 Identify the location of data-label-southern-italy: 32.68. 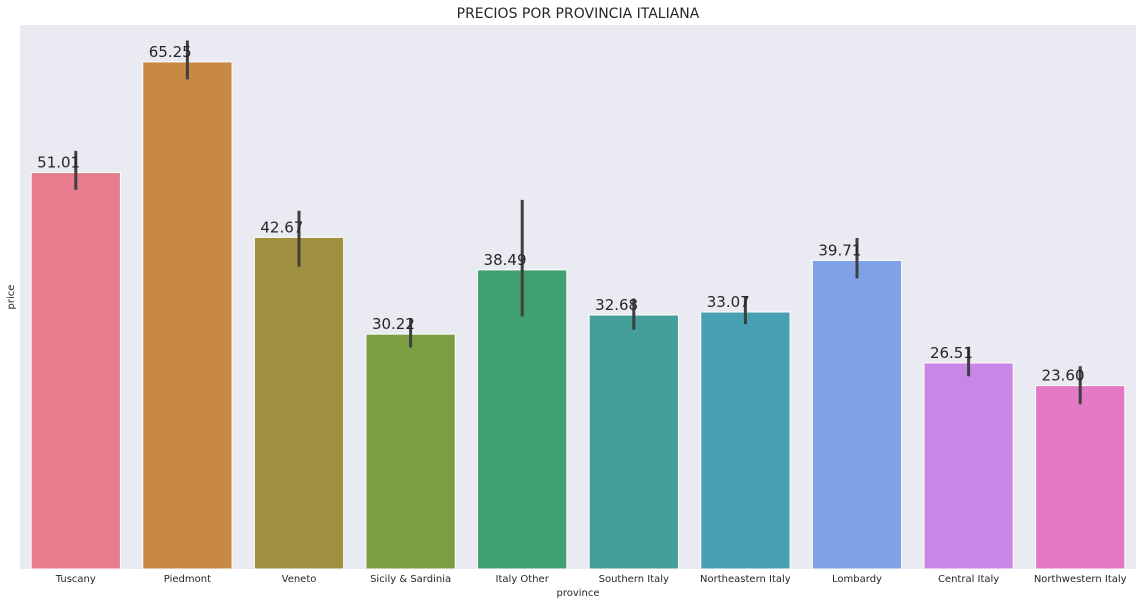
(616, 305).